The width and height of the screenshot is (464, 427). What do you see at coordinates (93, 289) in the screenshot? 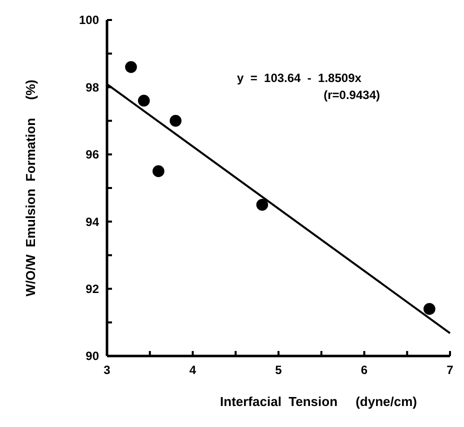
I see `y-tick-label: 92` at bounding box center [93, 289].